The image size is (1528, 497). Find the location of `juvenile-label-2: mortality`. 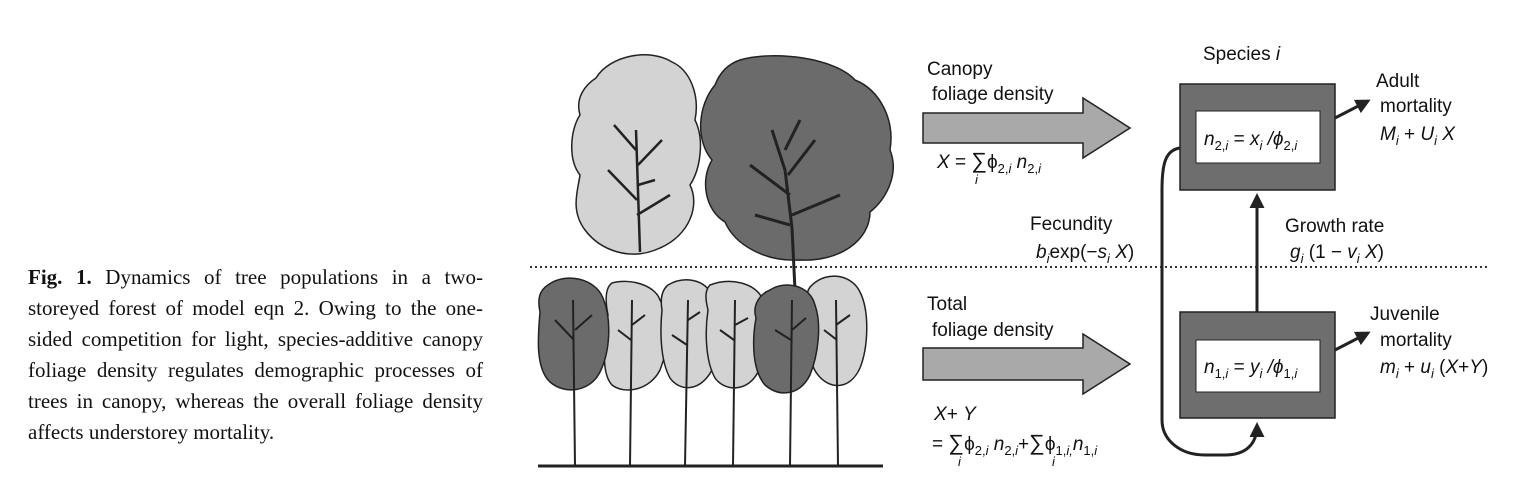

juvenile-label-2: mortality is located at coordinates (1416, 340).